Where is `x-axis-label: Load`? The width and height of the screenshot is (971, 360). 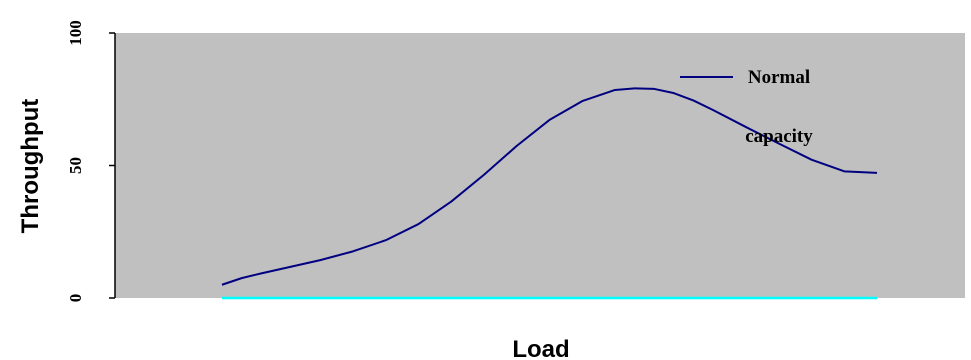
x-axis-label: Load is located at coordinates (540, 348).